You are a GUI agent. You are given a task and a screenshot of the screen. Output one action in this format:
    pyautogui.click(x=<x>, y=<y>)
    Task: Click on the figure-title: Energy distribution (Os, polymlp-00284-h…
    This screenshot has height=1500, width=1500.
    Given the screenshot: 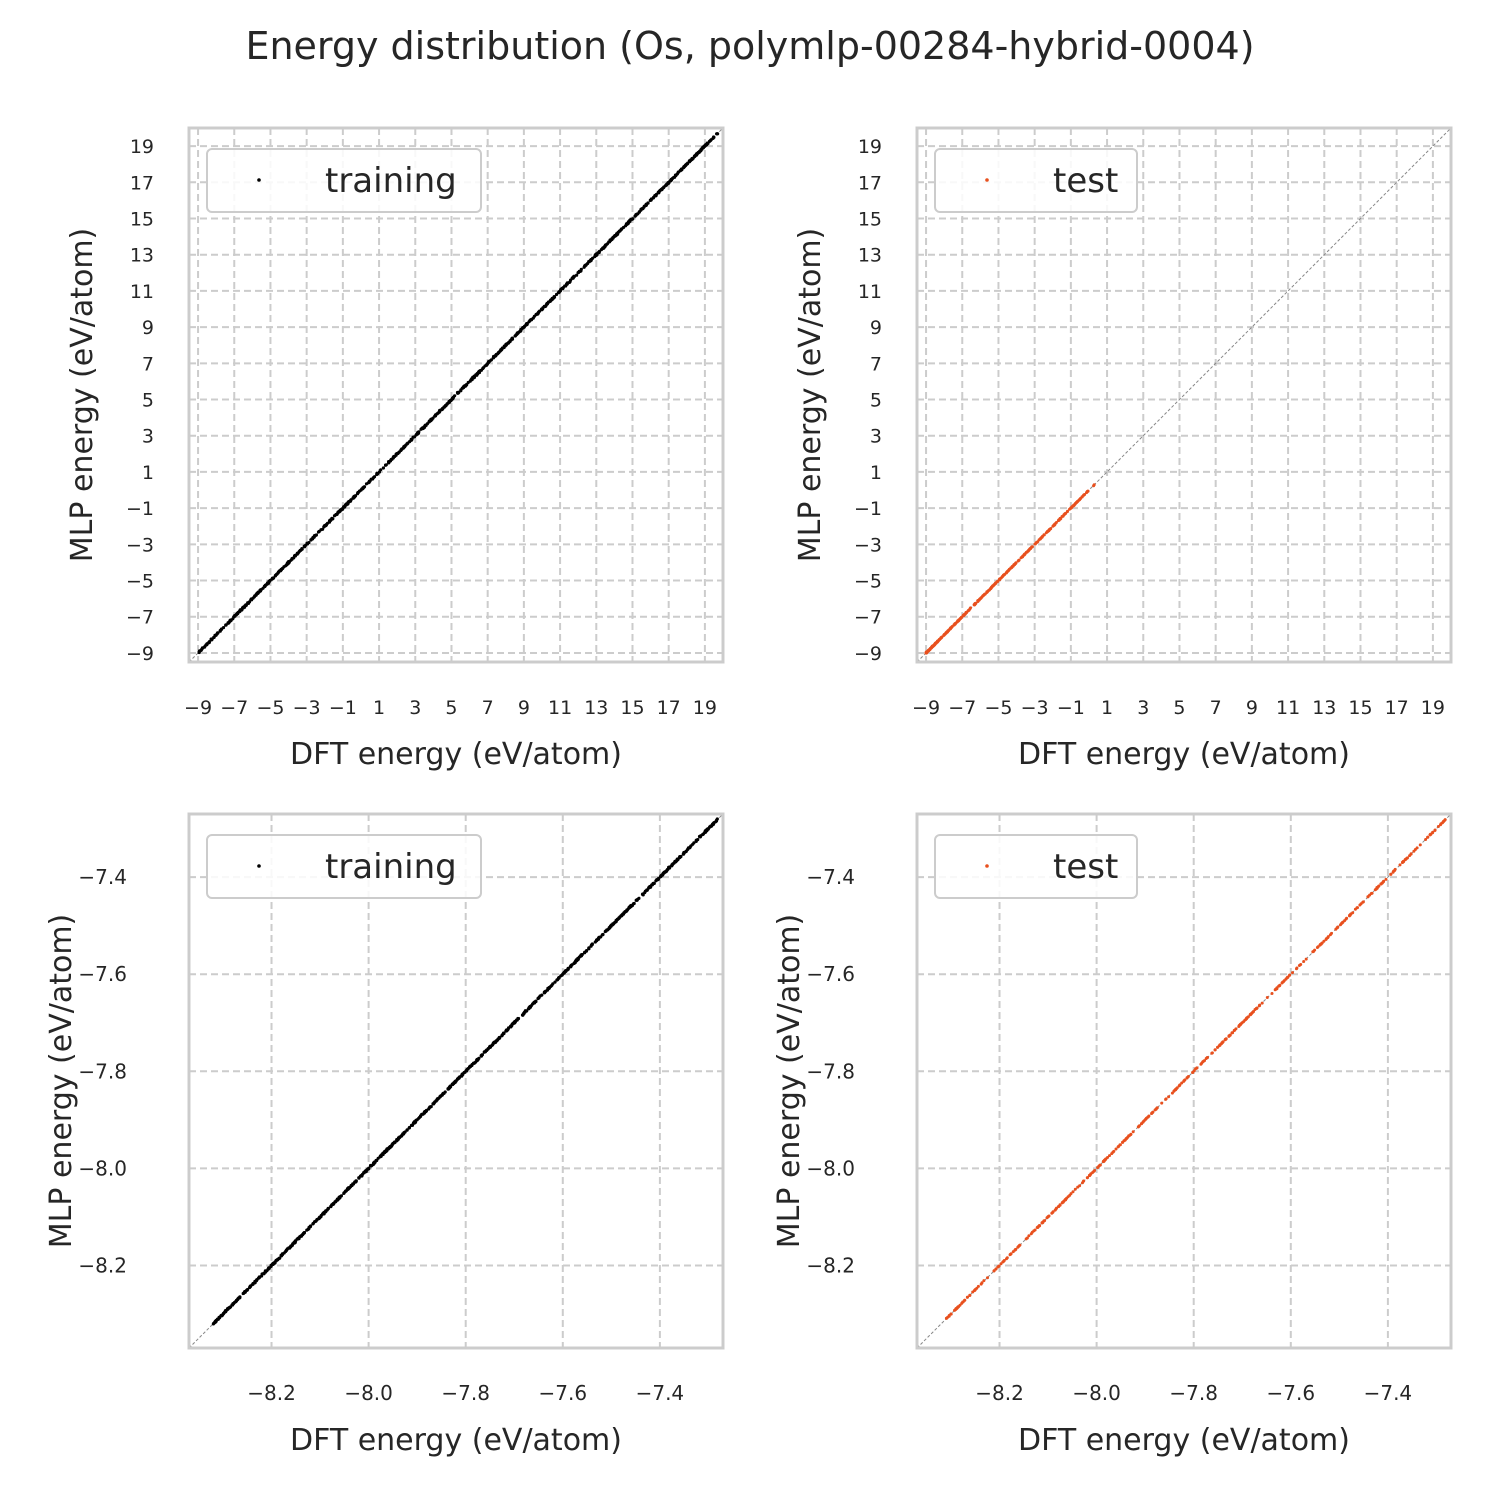 What is the action you would take?
    pyautogui.click(x=750, y=46)
    